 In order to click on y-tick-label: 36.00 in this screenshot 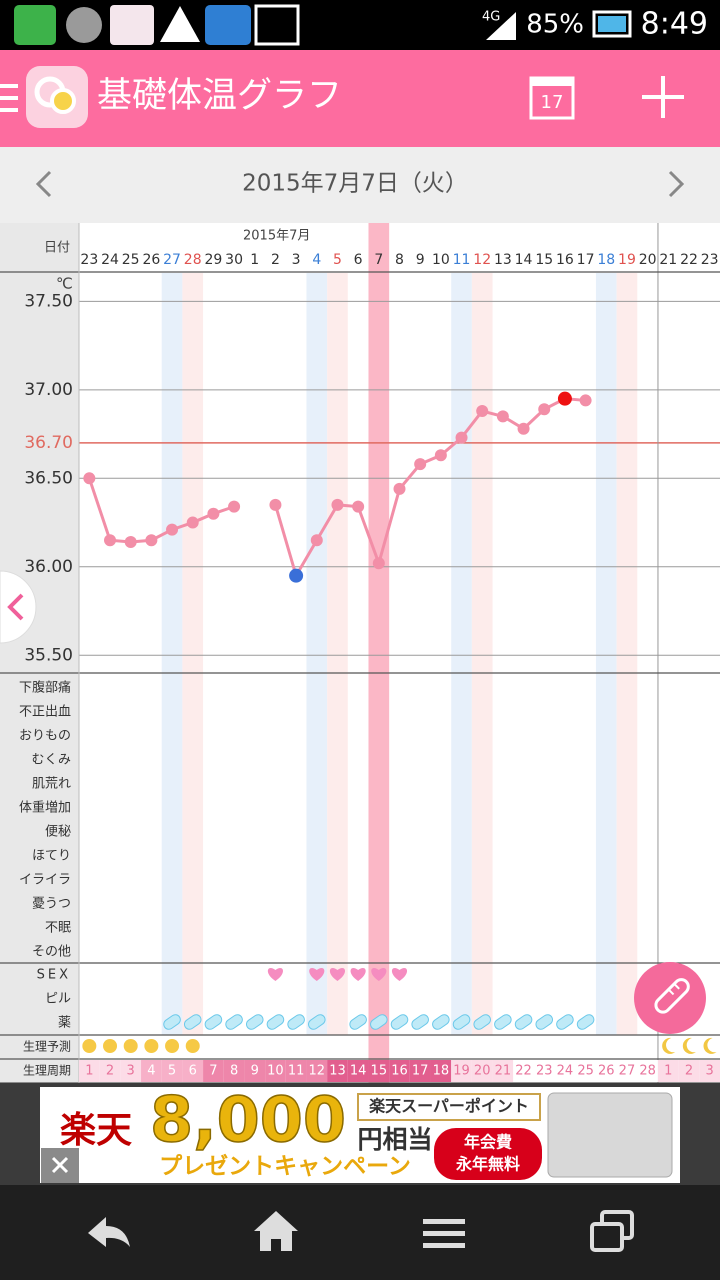, I will do `click(48, 567)`.